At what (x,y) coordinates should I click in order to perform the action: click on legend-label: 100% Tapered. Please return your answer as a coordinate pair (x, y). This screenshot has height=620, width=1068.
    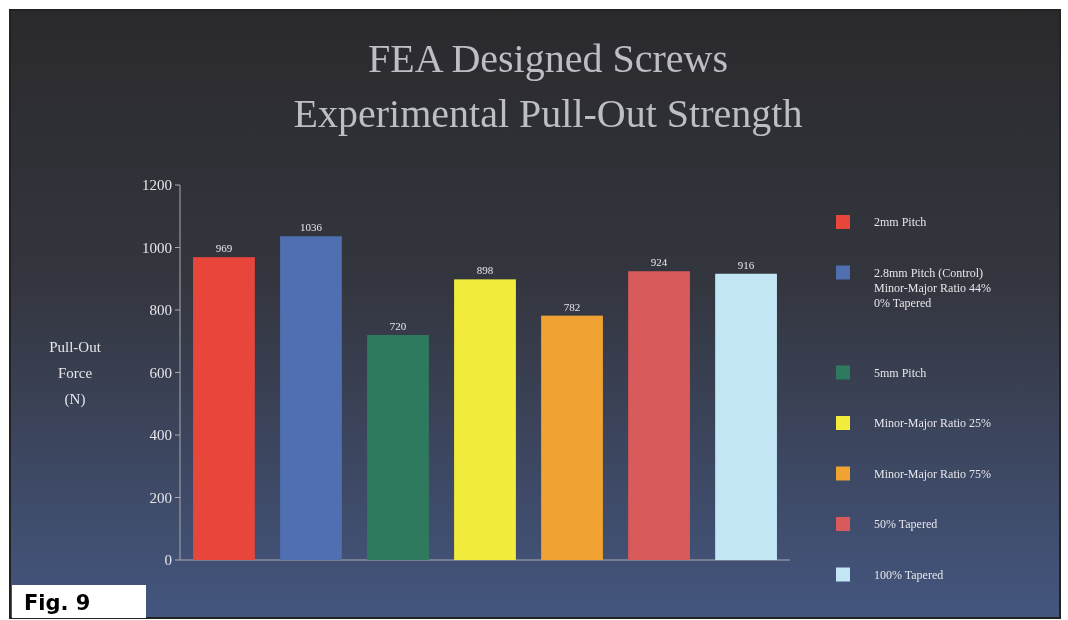
    Looking at the image, I should click on (909, 574).